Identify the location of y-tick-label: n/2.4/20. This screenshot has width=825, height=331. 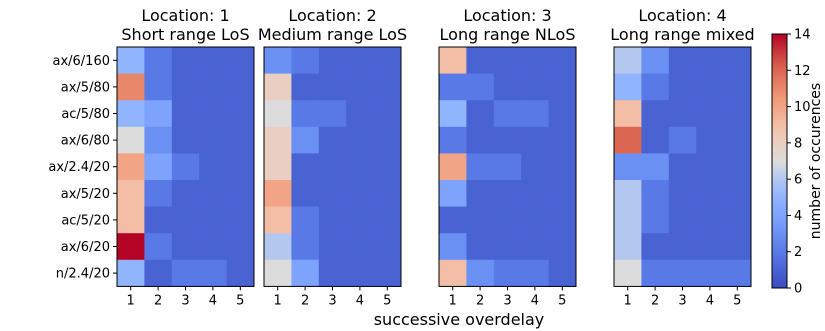
(83, 274).